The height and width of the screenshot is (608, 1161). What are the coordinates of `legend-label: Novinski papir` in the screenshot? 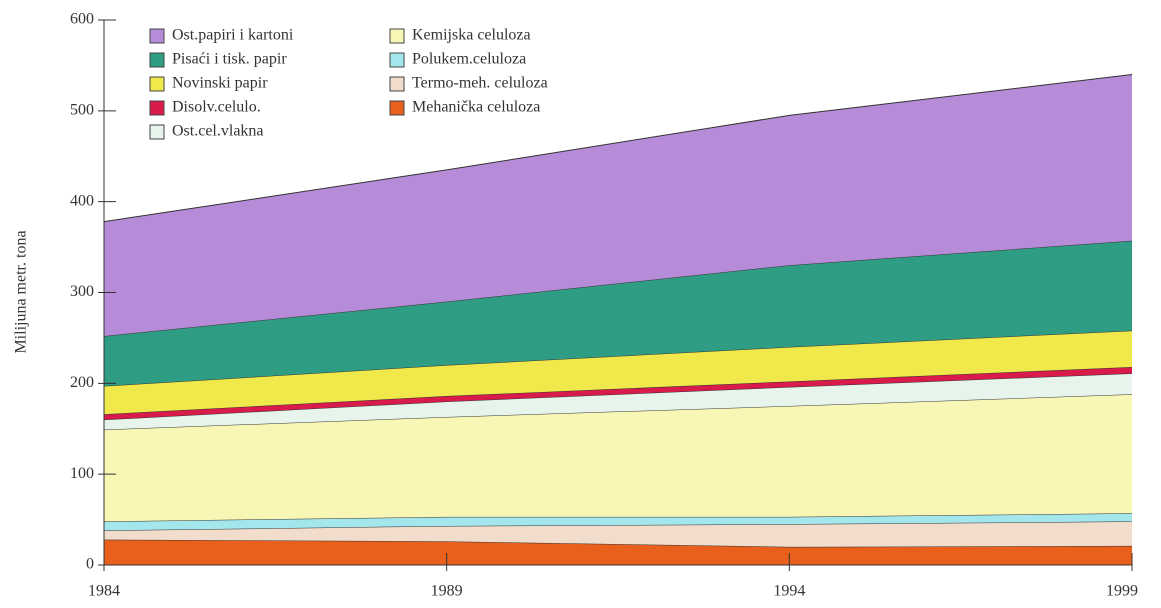 It's located at (220, 83).